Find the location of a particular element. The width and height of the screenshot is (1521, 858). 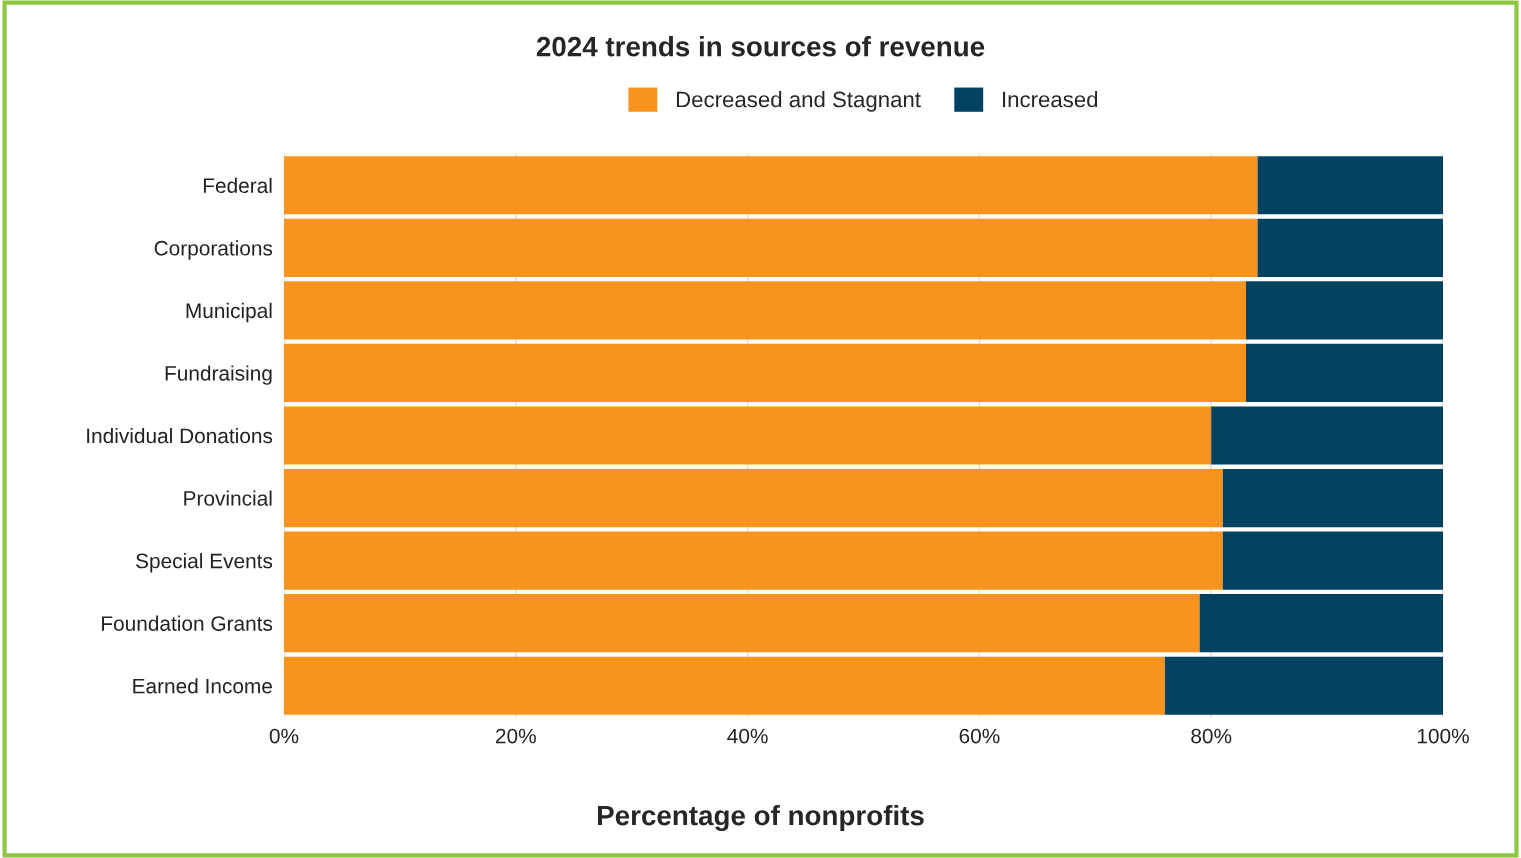

y-tick-label: Special Events is located at coordinates (204, 563).